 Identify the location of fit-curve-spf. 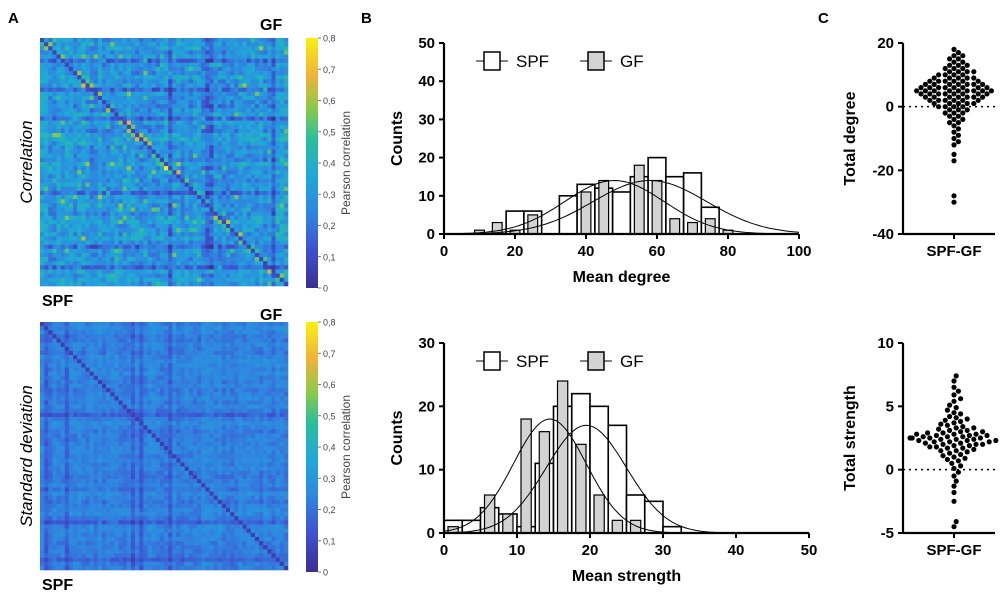
(622, 207).